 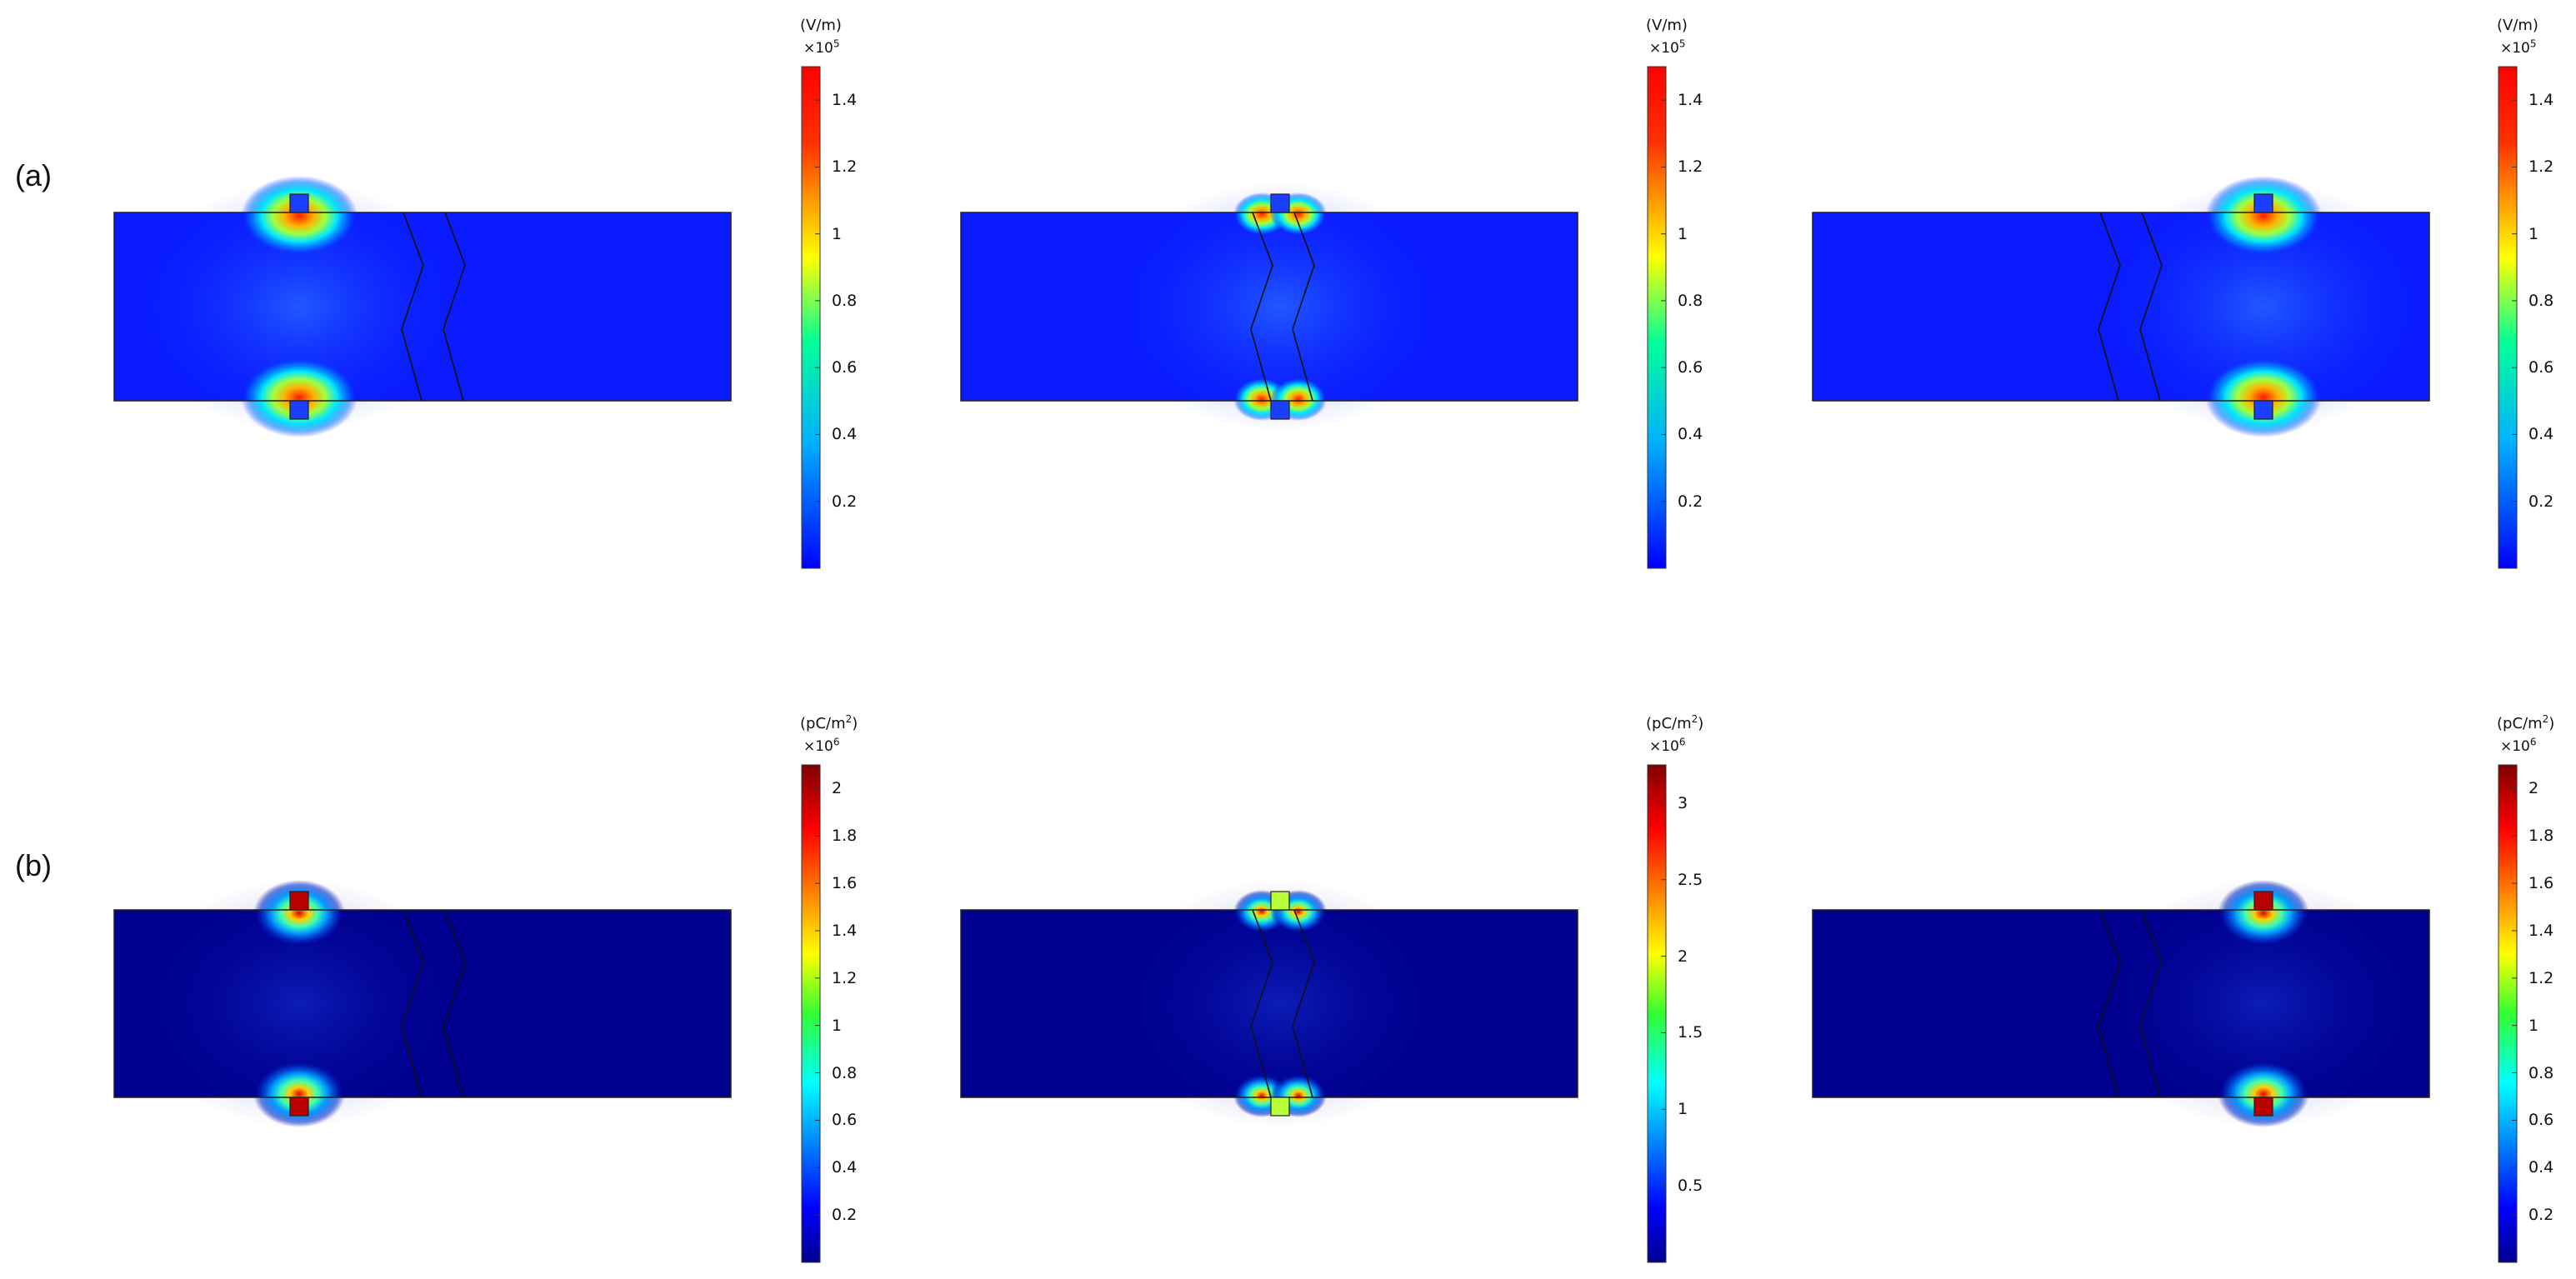 What do you see at coordinates (2541, 883) in the screenshot?
I see `colorbar-tick-label: 1.6` at bounding box center [2541, 883].